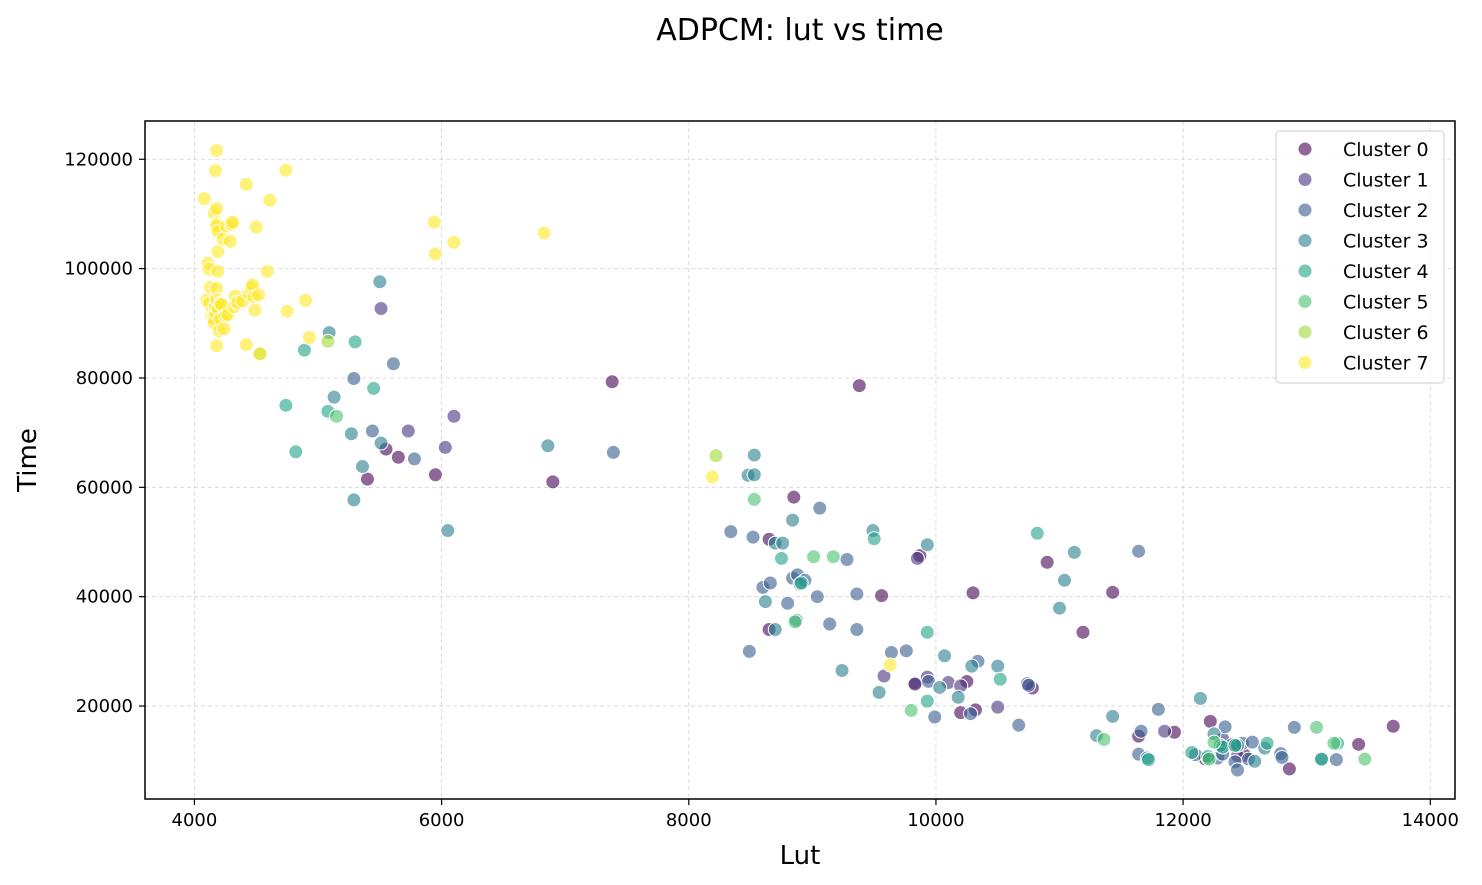 The height and width of the screenshot is (885, 1482). I want to click on legend-label: Cluster 1, so click(1386, 181).